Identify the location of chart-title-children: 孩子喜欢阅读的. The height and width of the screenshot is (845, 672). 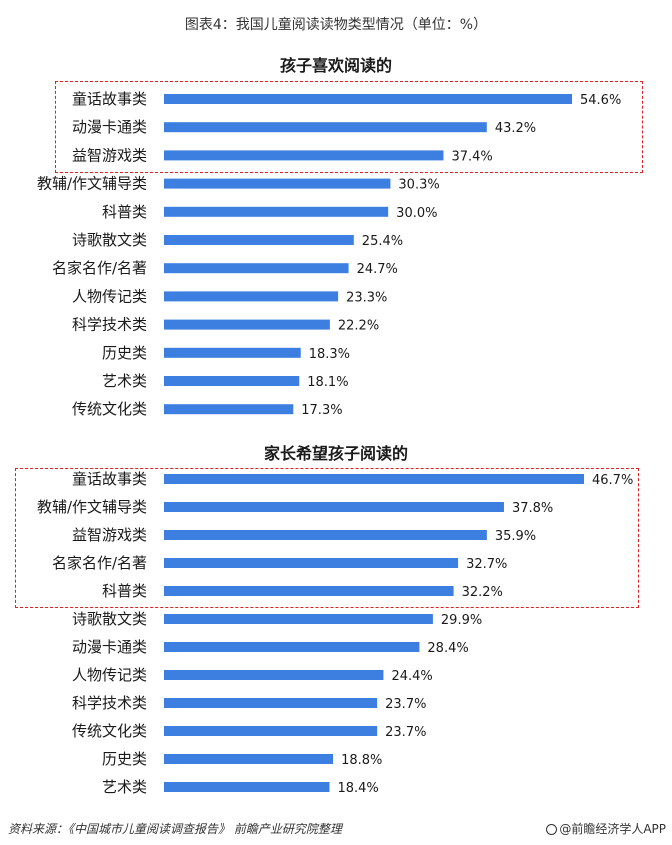
(335, 65).